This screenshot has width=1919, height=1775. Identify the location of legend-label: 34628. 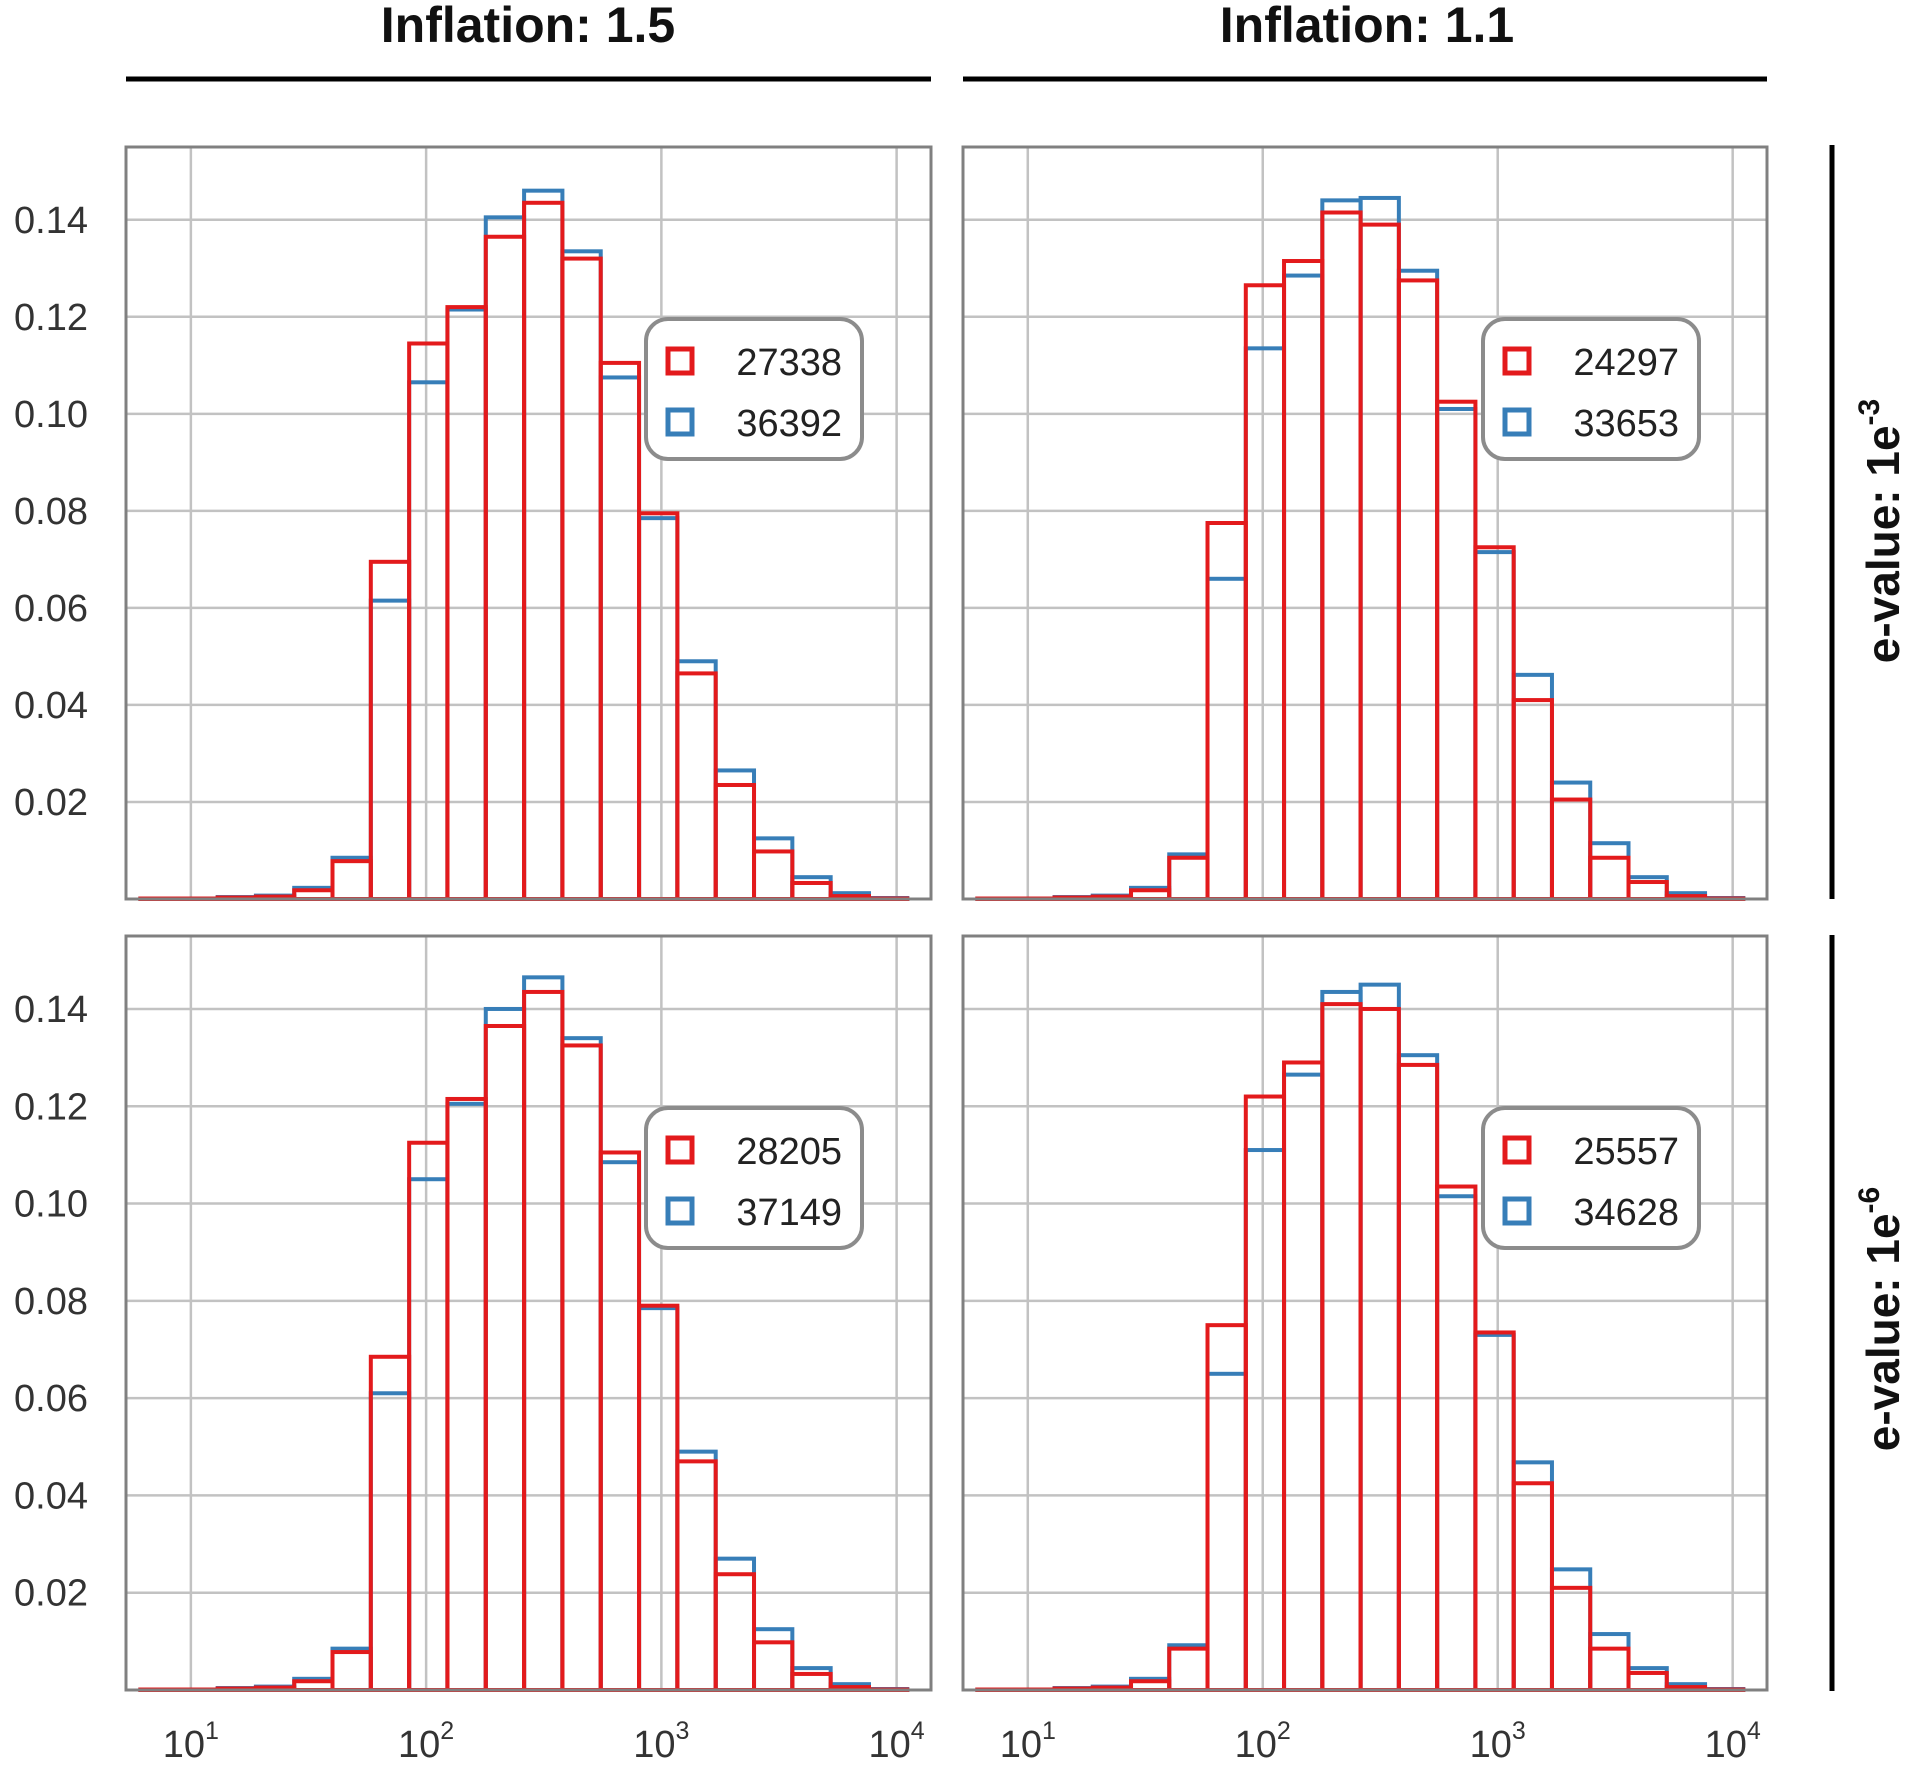
(1626, 1213).